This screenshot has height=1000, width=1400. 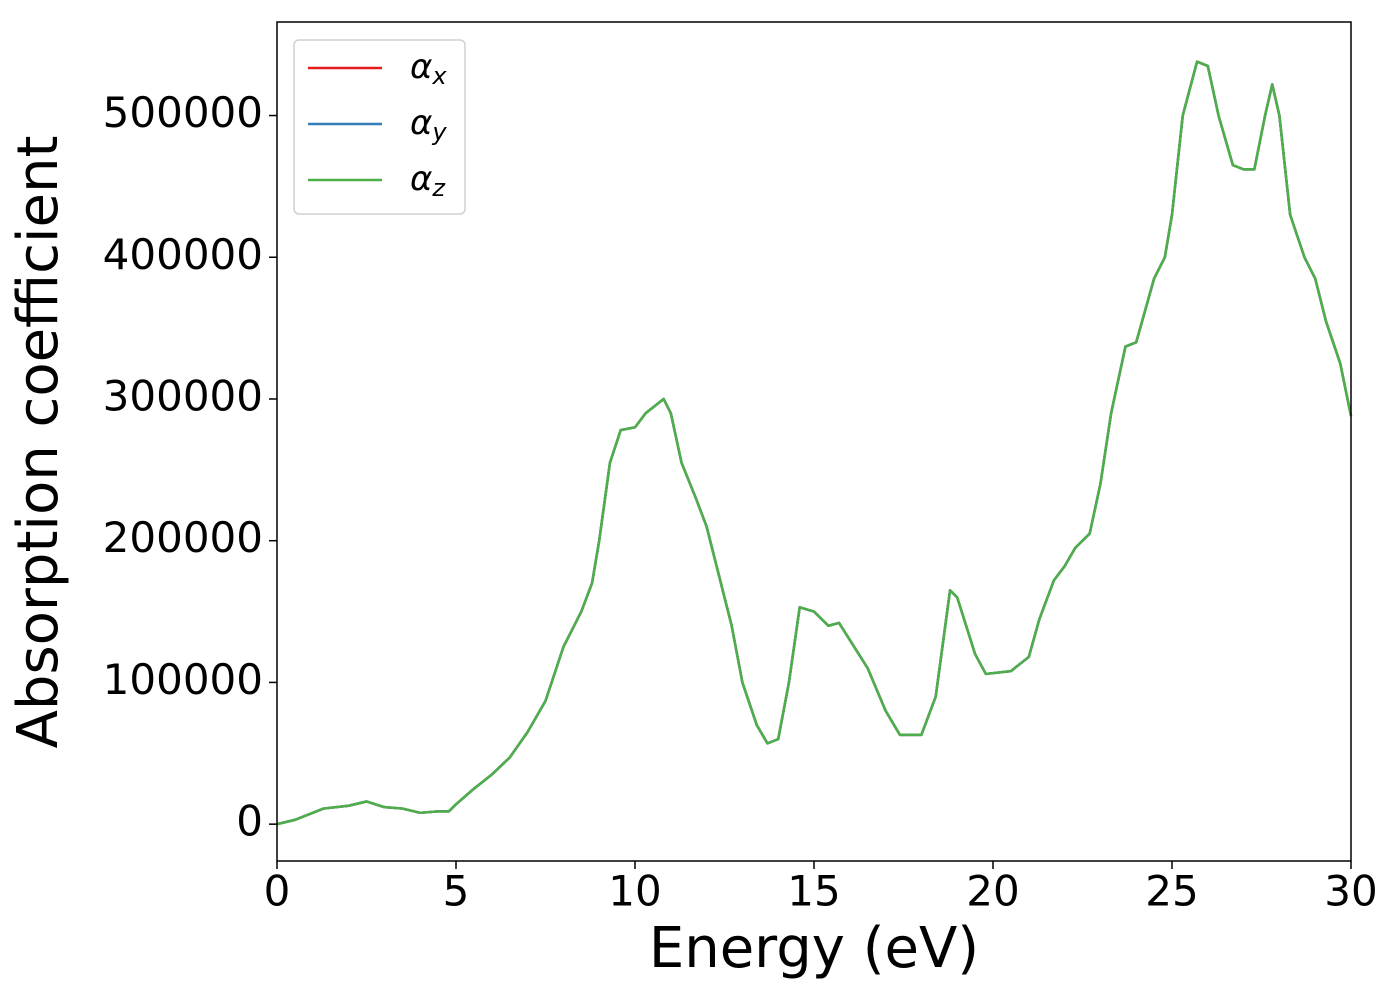 What do you see at coordinates (814, 948) in the screenshot?
I see `x-axis-label: Energy (eV)` at bounding box center [814, 948].